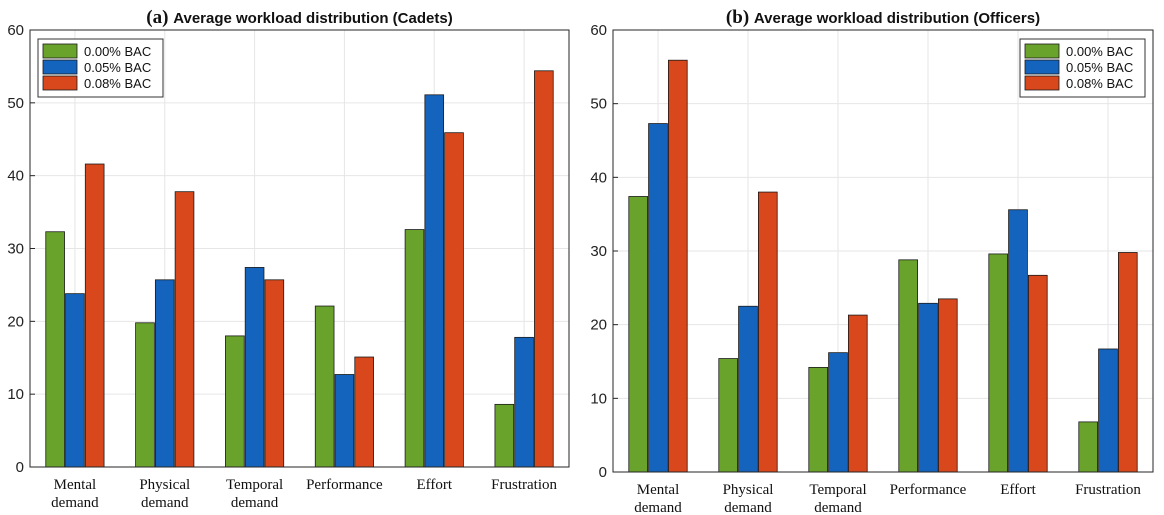 Image resolution: width=1164 pixels, height=515 pixels. What do you see at coordinates (897, 18) in the screenshot?
I see `title-text: Average workload distribution (Officers)` at bounding box center [897, 18].